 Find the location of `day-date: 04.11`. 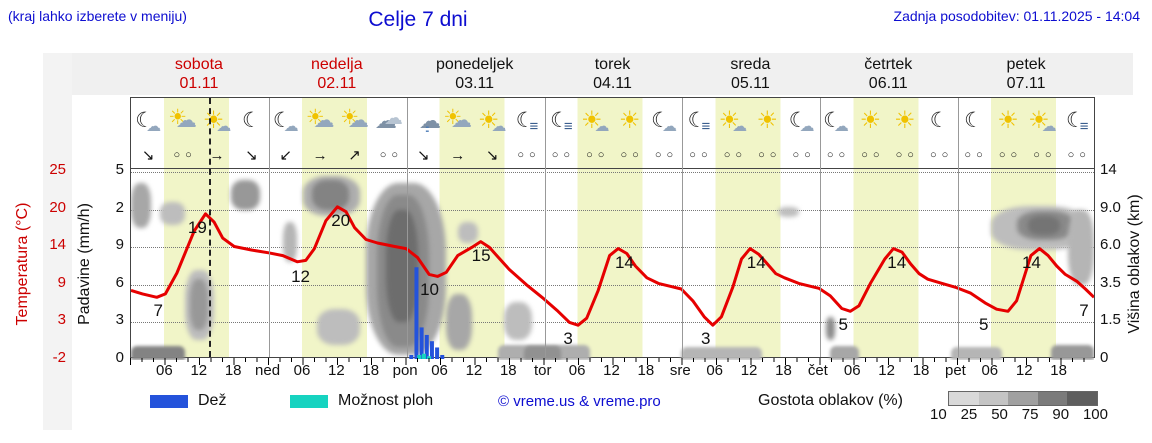

day-date: 04.11 is located at coordinates (612, 83).